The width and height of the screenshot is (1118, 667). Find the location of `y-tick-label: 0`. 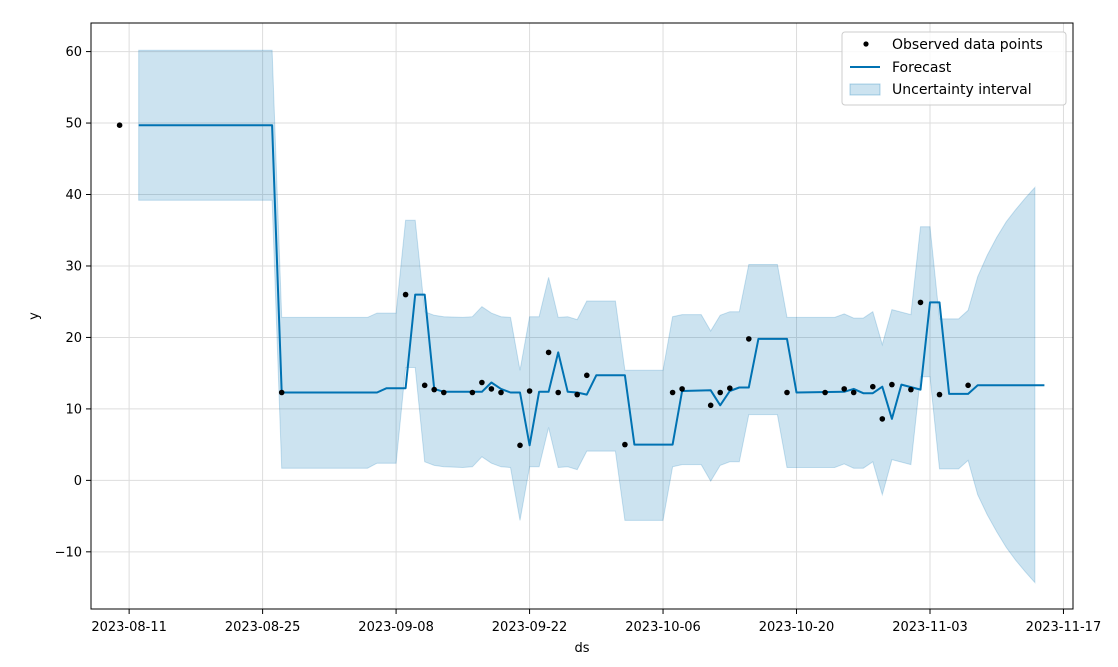

y-tick-label: 0 is located at coordinates (78, 481).